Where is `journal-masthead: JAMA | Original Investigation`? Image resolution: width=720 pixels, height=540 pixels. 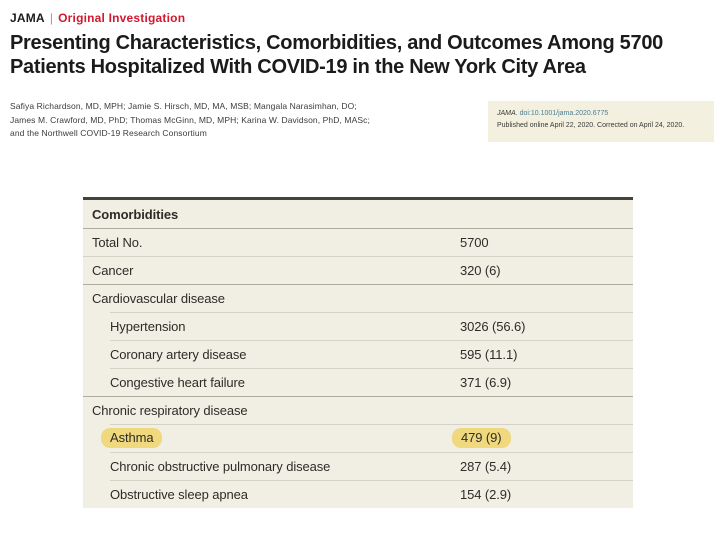
journal-masthead: JAMA | Original Investigation is located at coordinates (97, 18).